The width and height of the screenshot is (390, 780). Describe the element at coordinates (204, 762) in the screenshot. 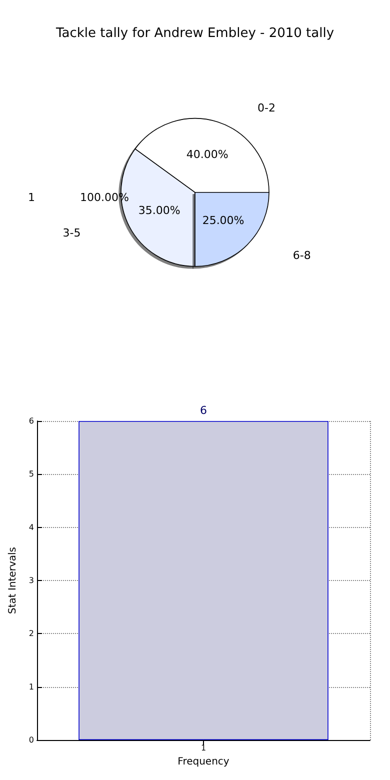

I see `x-axis-title: Frequency` at that location.